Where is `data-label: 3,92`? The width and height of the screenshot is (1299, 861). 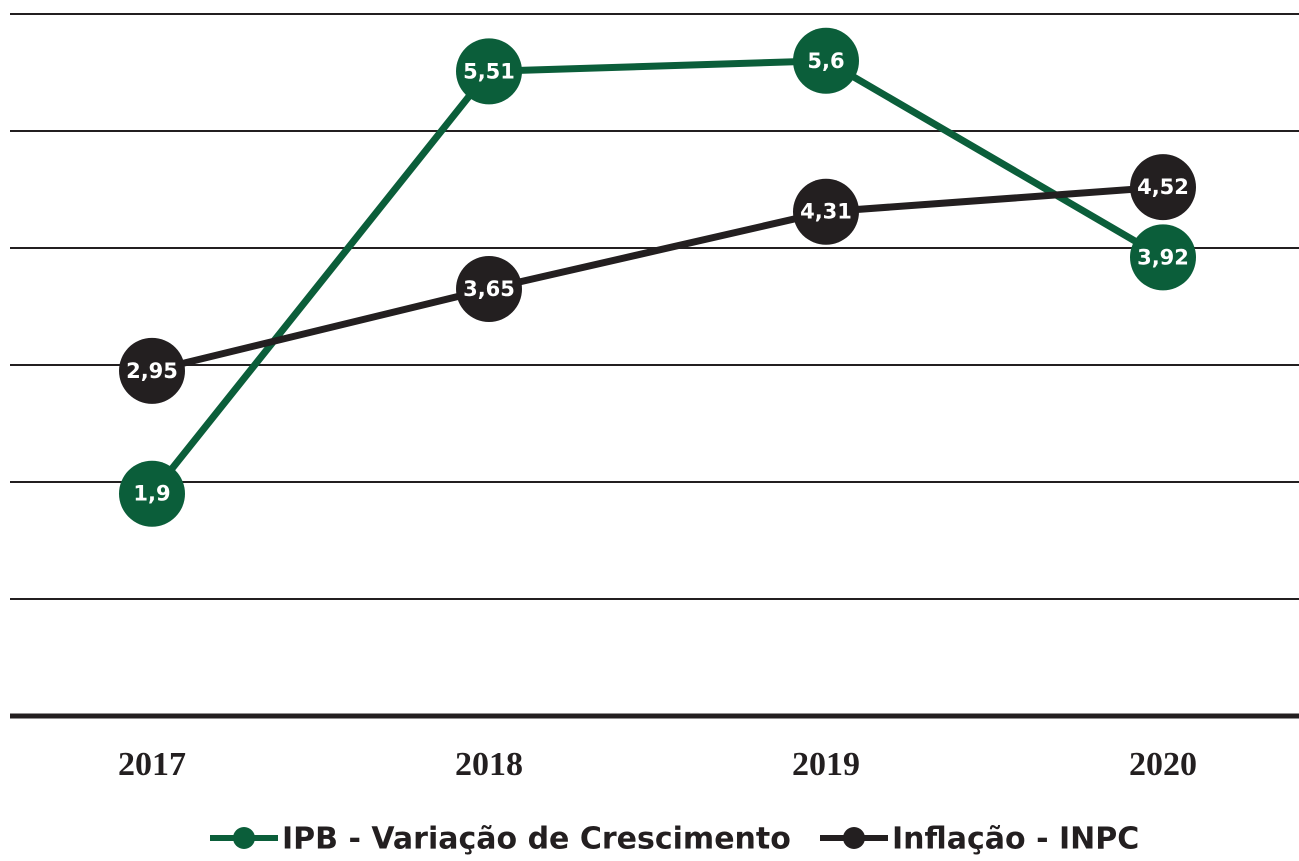
data-label: 3,92 is located at coordinates (1163, 257).